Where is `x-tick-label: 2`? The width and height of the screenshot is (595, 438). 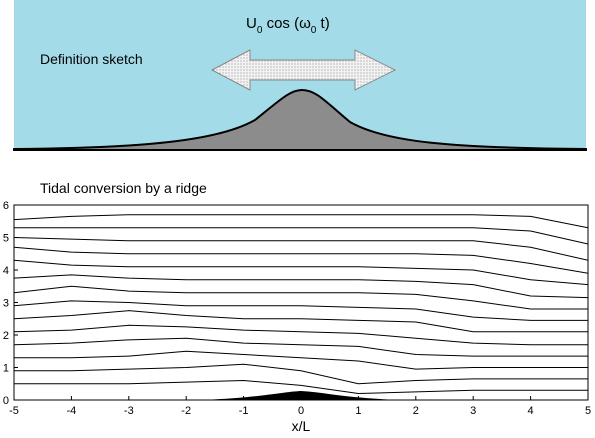
x-tick-label: 2 is located at coordinates (416, 411).